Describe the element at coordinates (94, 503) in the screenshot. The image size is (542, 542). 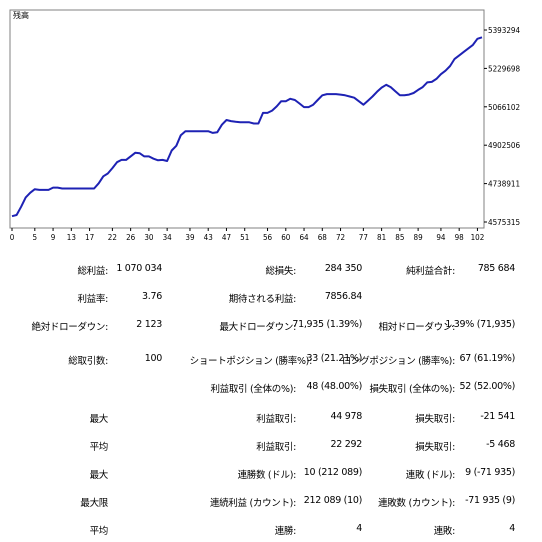
I see `label-maximal: 最大限` at that location.